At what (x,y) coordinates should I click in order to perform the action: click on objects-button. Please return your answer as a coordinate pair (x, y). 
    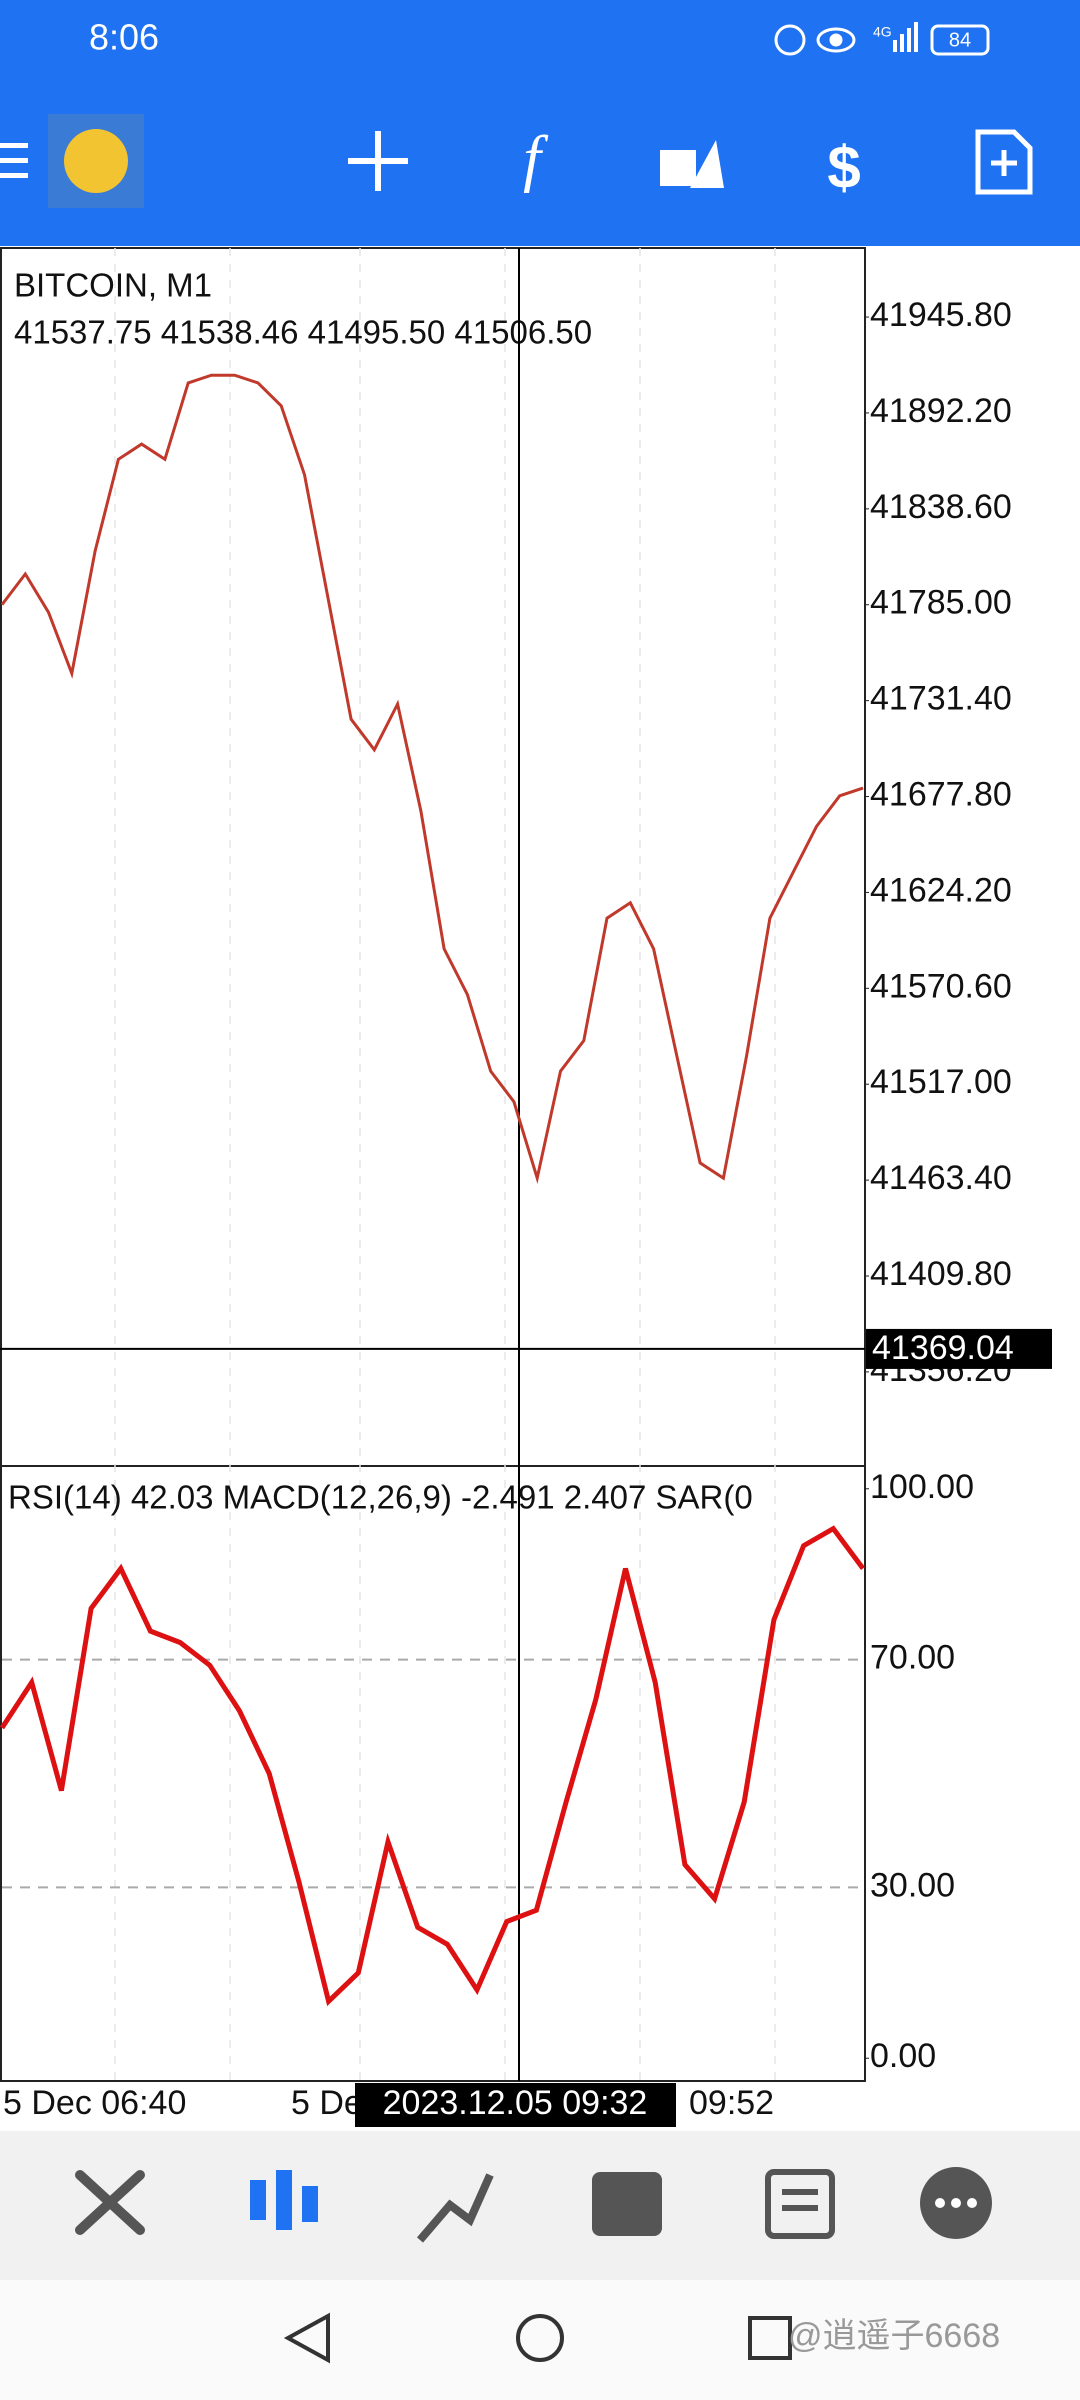
    Looking at the image, I should click on (692, 164).